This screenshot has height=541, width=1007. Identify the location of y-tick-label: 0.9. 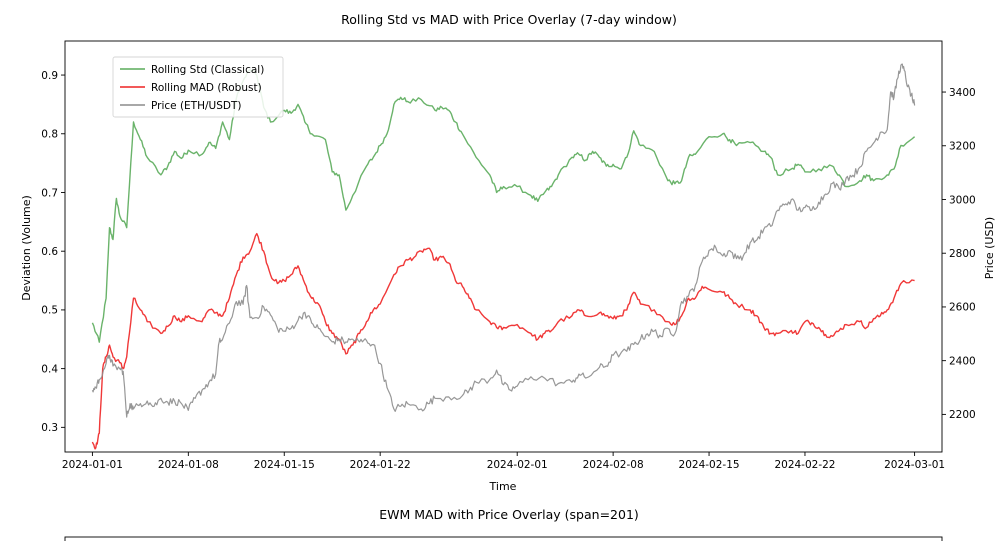
(49, 76).